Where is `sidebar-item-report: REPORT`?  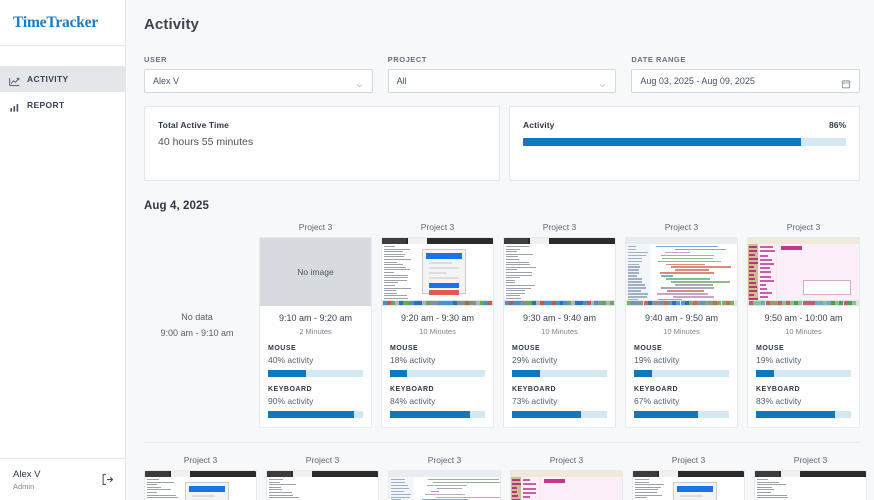 sidebar-item-report: REPORT is located at coordinates (62, 105).